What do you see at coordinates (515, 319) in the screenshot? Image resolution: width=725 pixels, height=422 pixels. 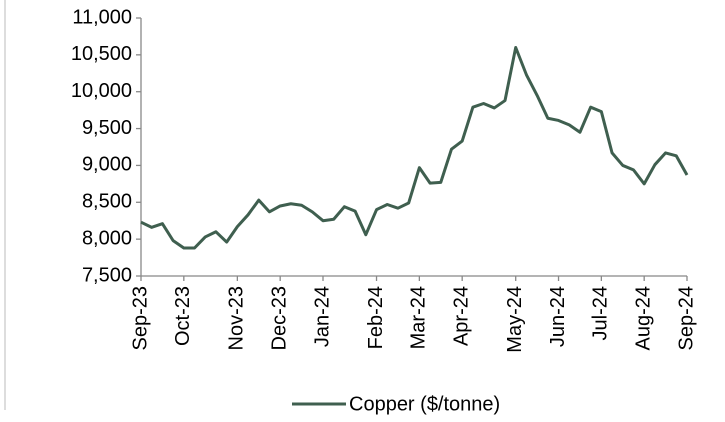 I see `x-tick-label: May-24` at bounding box center [515, 319].